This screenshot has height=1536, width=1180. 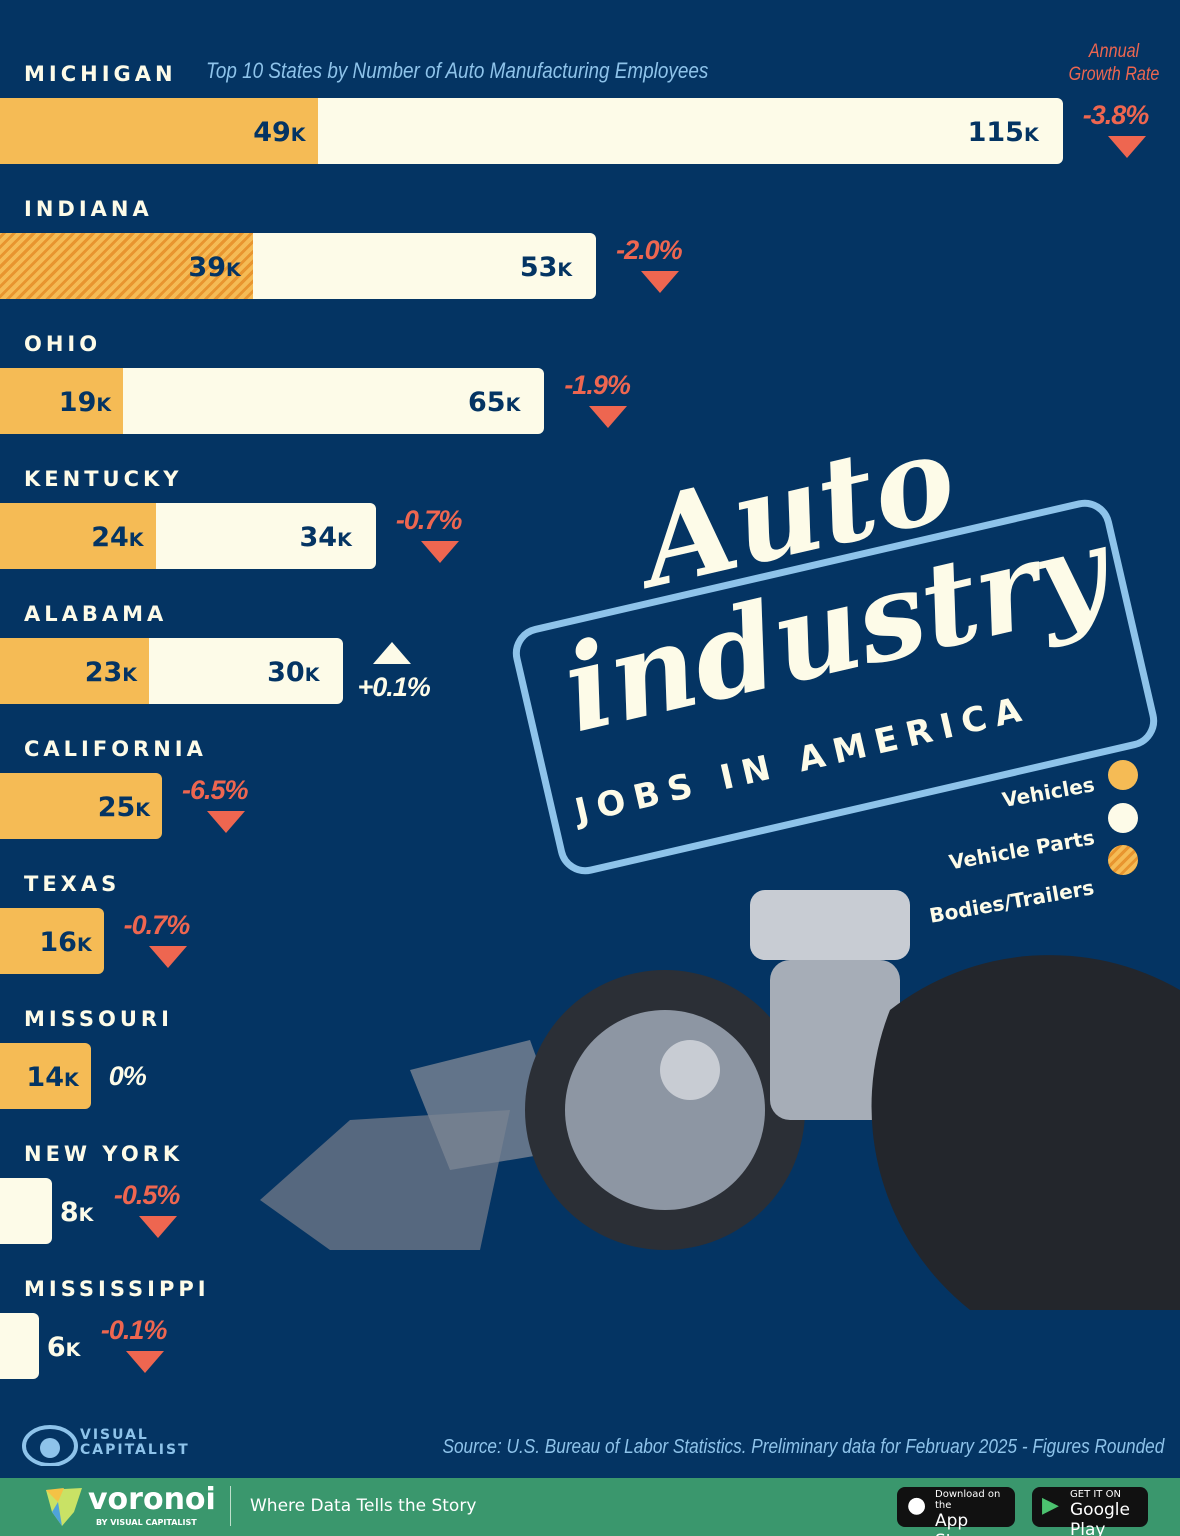 What do you see at coordinates (392, 653) in the screenshot?
I see `up-arrow-icon` at bounding box center [392, 653].